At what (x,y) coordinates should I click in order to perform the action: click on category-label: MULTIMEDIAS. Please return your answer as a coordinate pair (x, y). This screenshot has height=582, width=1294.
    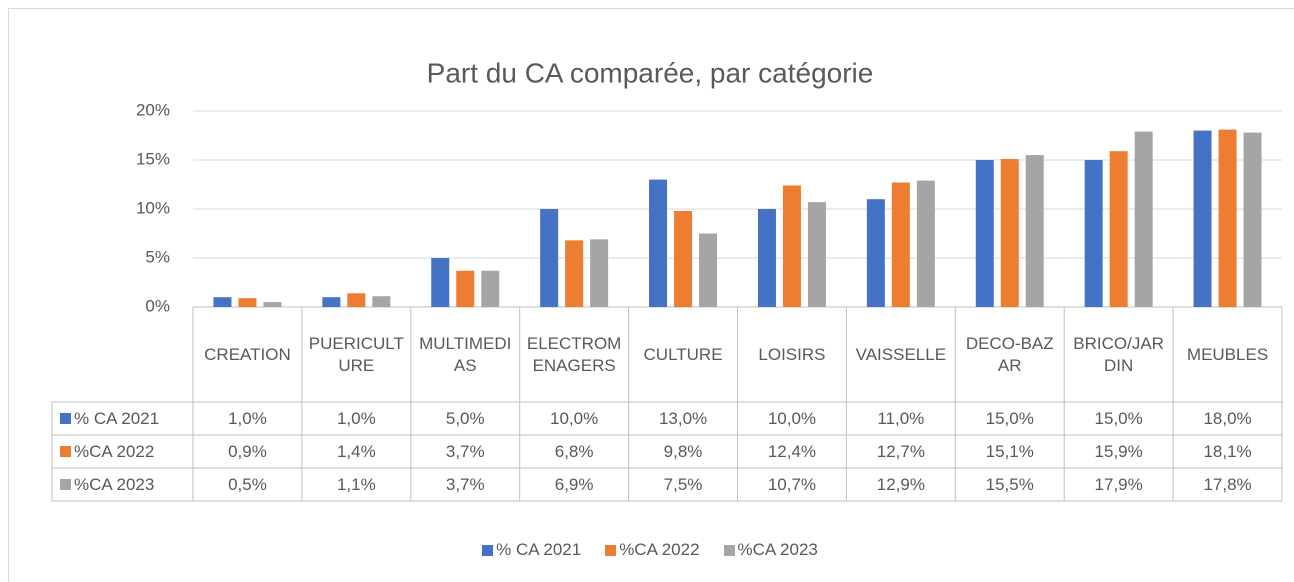
    Looking at the image, I should click on (465, 354).